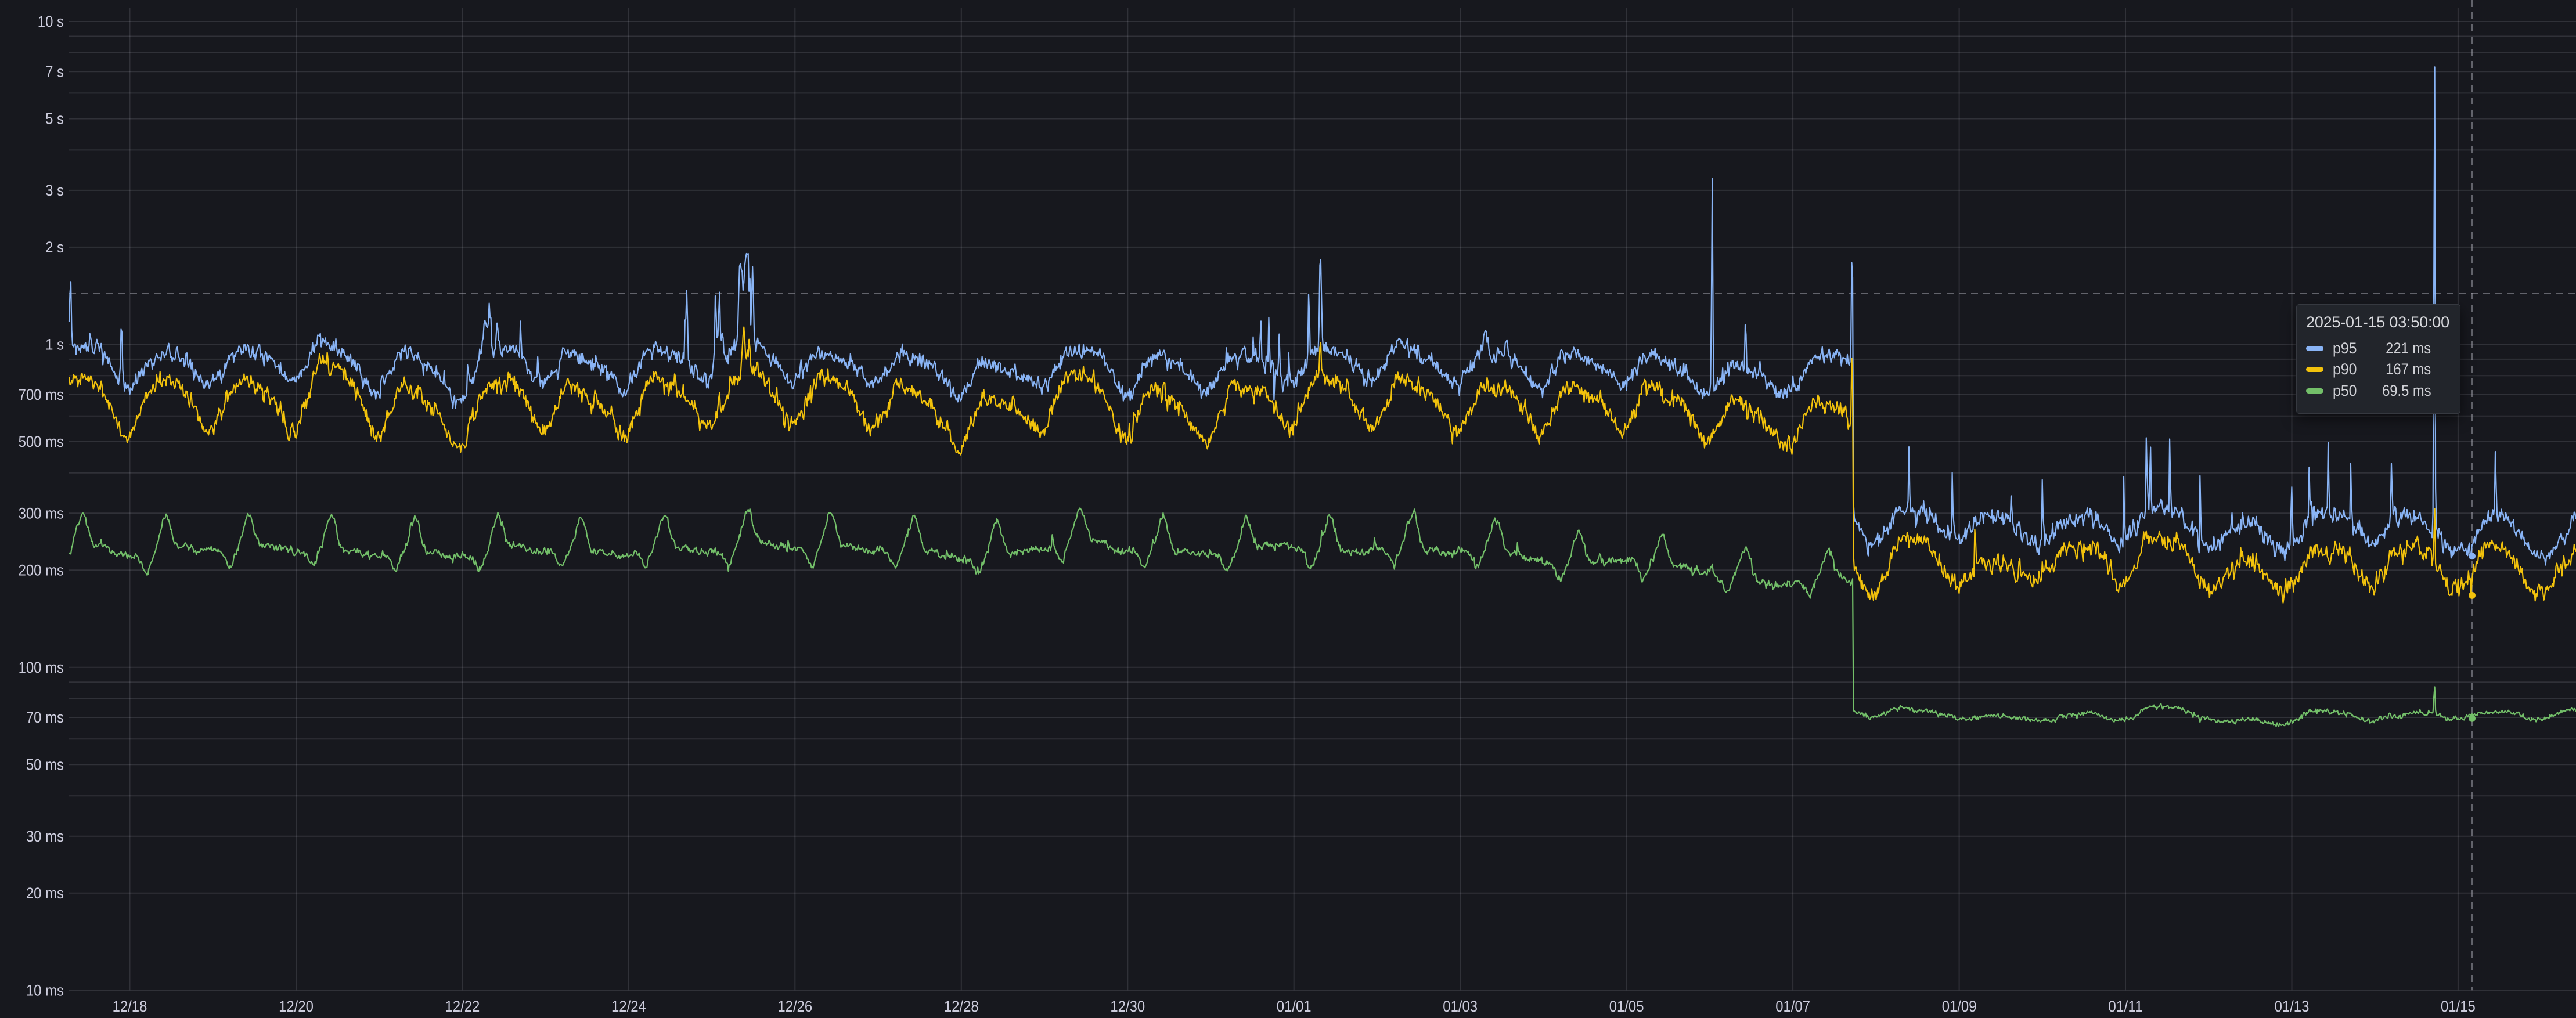 This screenshot has height=1018, width=2576. What do you see at coordinates (45, 718) in the screenshot?
I see `svg-text: 70 ms` at bounding box center [45, 718].